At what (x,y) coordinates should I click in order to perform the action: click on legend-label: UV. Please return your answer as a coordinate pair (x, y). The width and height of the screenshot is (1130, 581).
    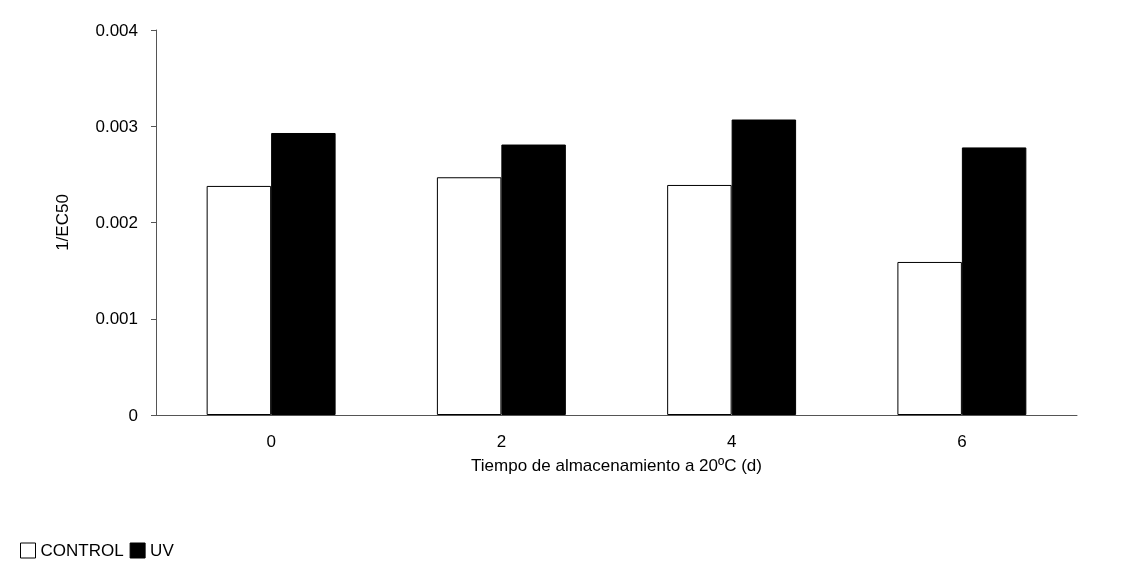
    Looking at the image, I should click on (162, 550).